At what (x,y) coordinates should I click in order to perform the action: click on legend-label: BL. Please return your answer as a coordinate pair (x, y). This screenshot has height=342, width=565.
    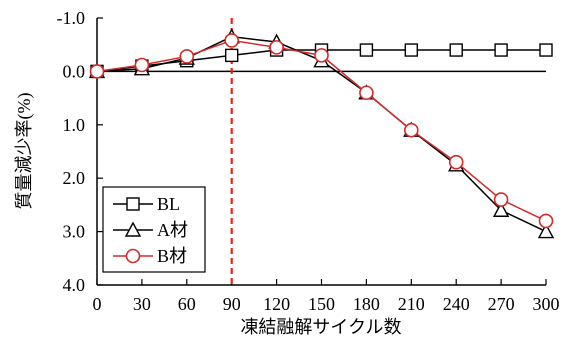
    Looking at the image, I should click on (168, 204).